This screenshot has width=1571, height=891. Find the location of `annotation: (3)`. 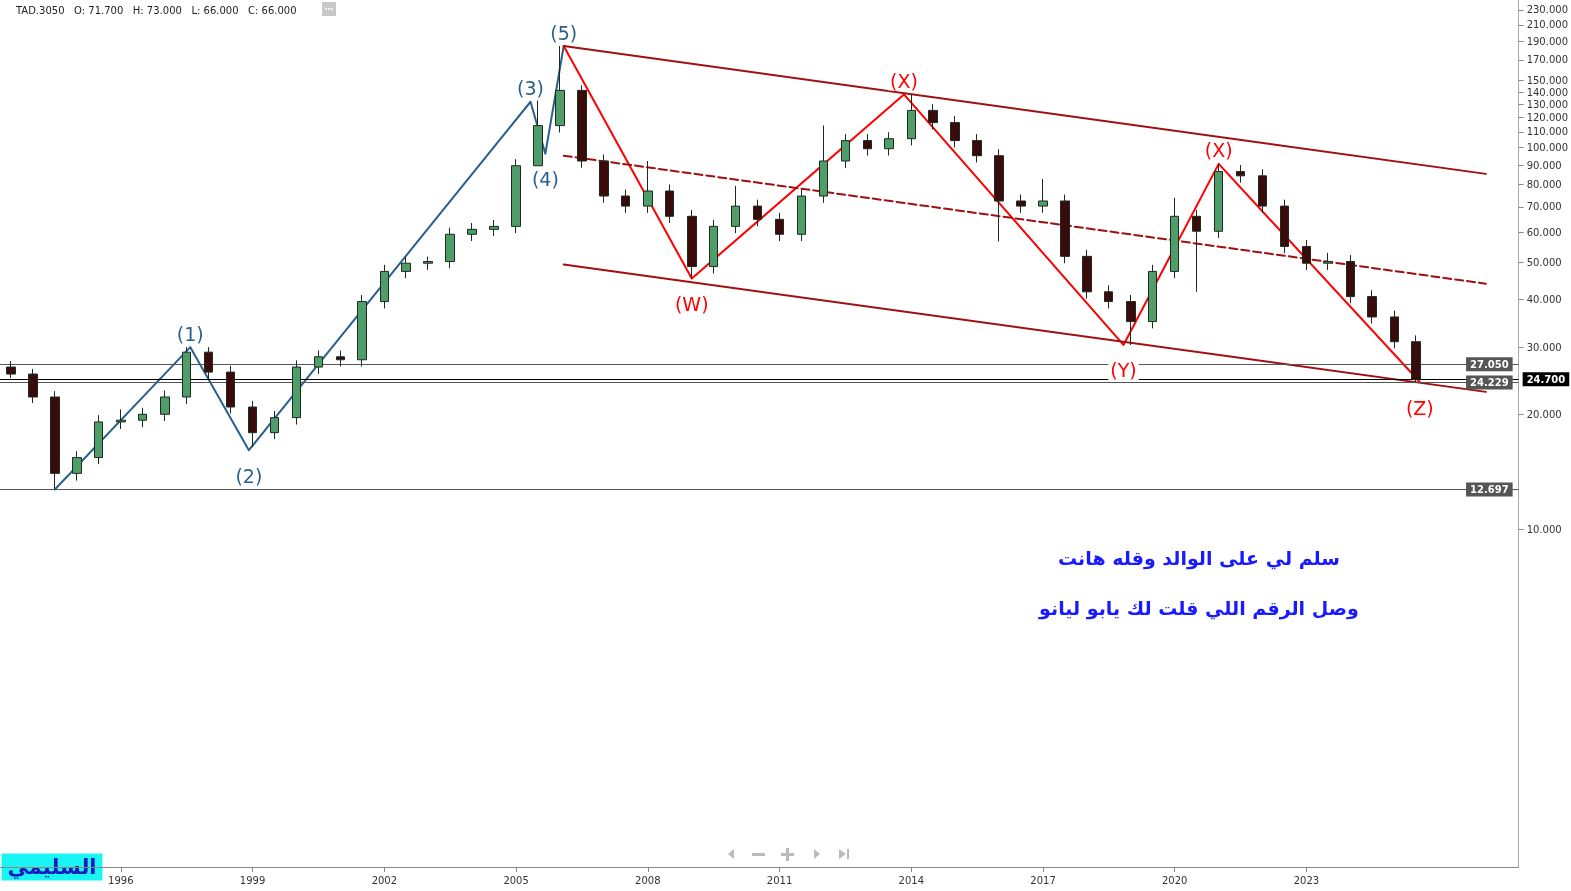

annotation: (3) is located at coordinates (530, 88).